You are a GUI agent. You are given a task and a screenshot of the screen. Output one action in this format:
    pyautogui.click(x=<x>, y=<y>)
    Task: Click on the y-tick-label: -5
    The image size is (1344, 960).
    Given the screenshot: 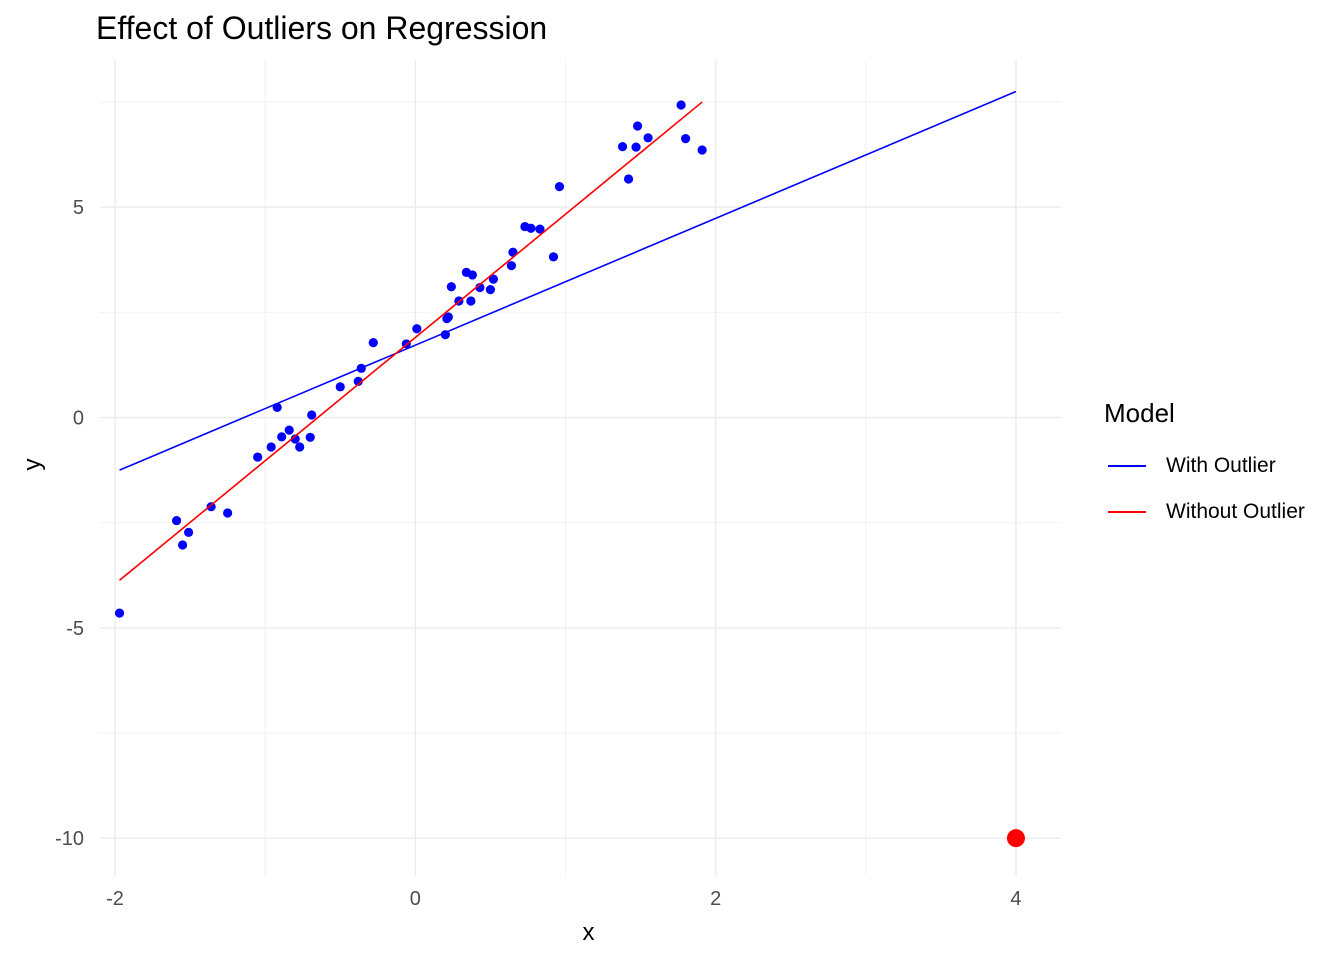 What is the action you would take?
    pyautogui.click(x=75, y=629)
    